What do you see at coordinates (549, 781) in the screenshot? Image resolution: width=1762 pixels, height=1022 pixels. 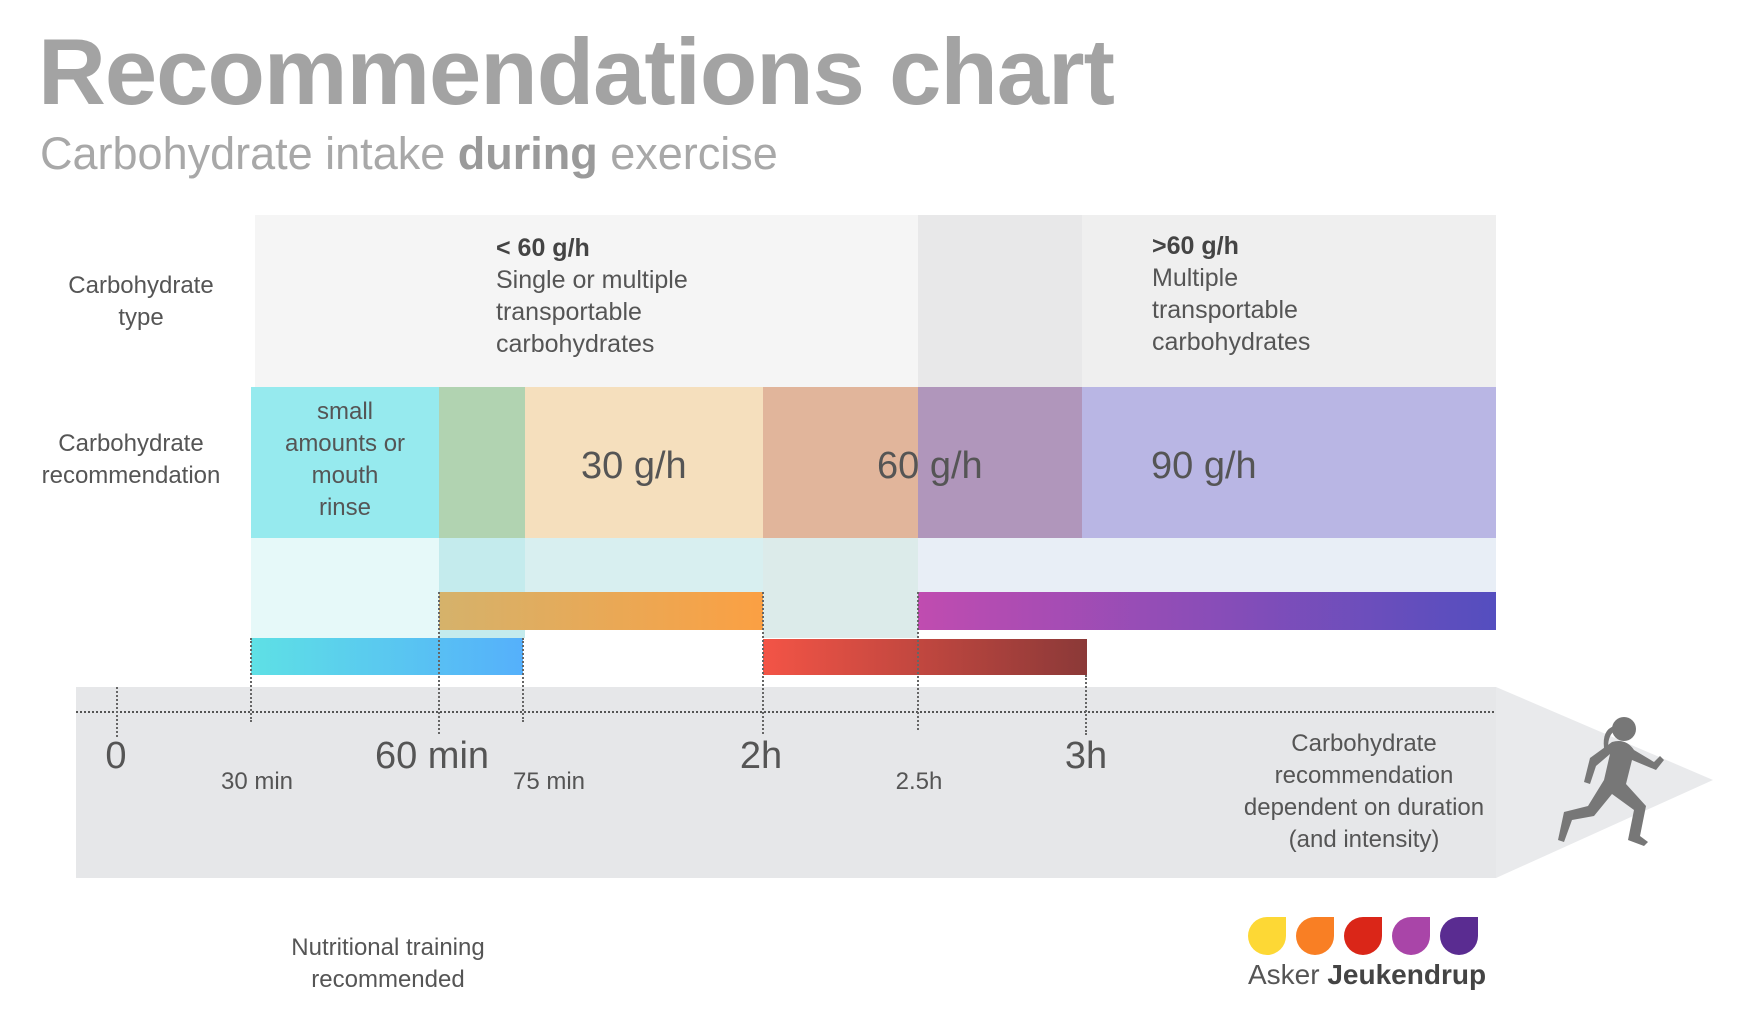 I see `tick-75min: 75 min` at bounding box center [549, 781].